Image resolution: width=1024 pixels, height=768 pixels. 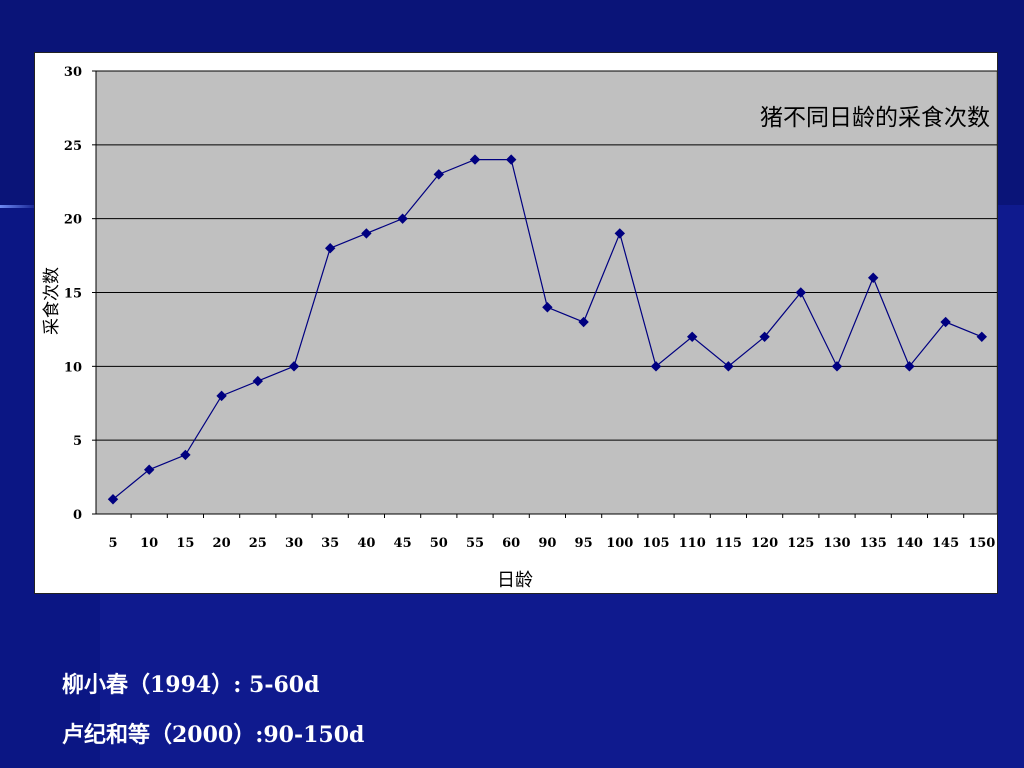 What do you see at coordinates (475, 543) in the screenshot?
I see `x-tick-label: 55` at bounding box center [475, 543].